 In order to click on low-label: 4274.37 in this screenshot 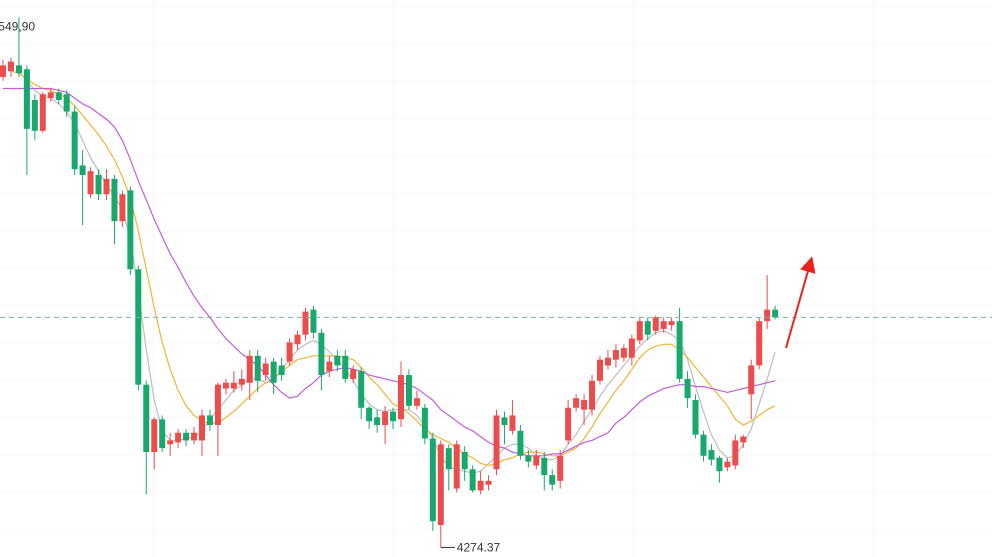, I will do `click(479, 548)`.